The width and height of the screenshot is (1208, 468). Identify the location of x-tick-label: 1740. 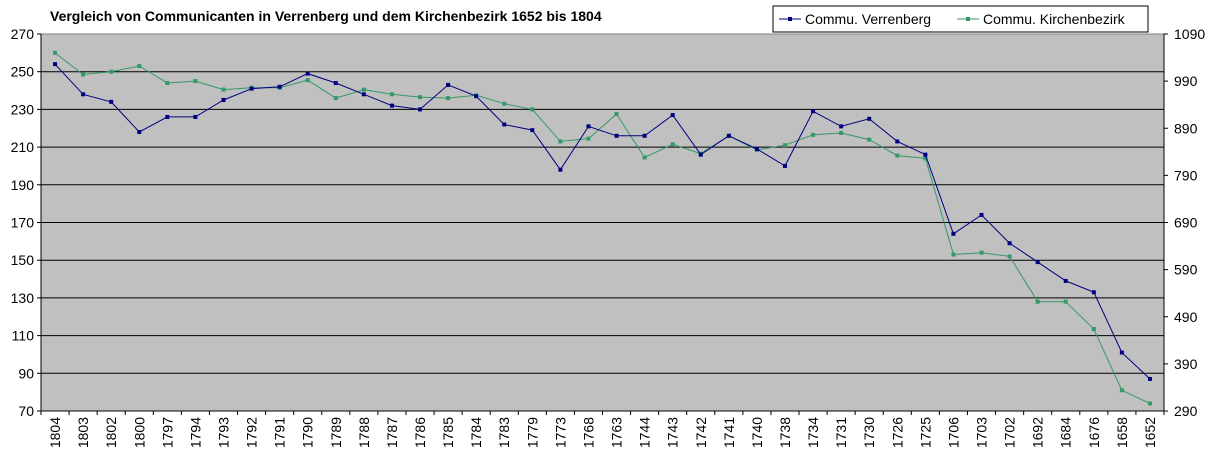
(757, 432).